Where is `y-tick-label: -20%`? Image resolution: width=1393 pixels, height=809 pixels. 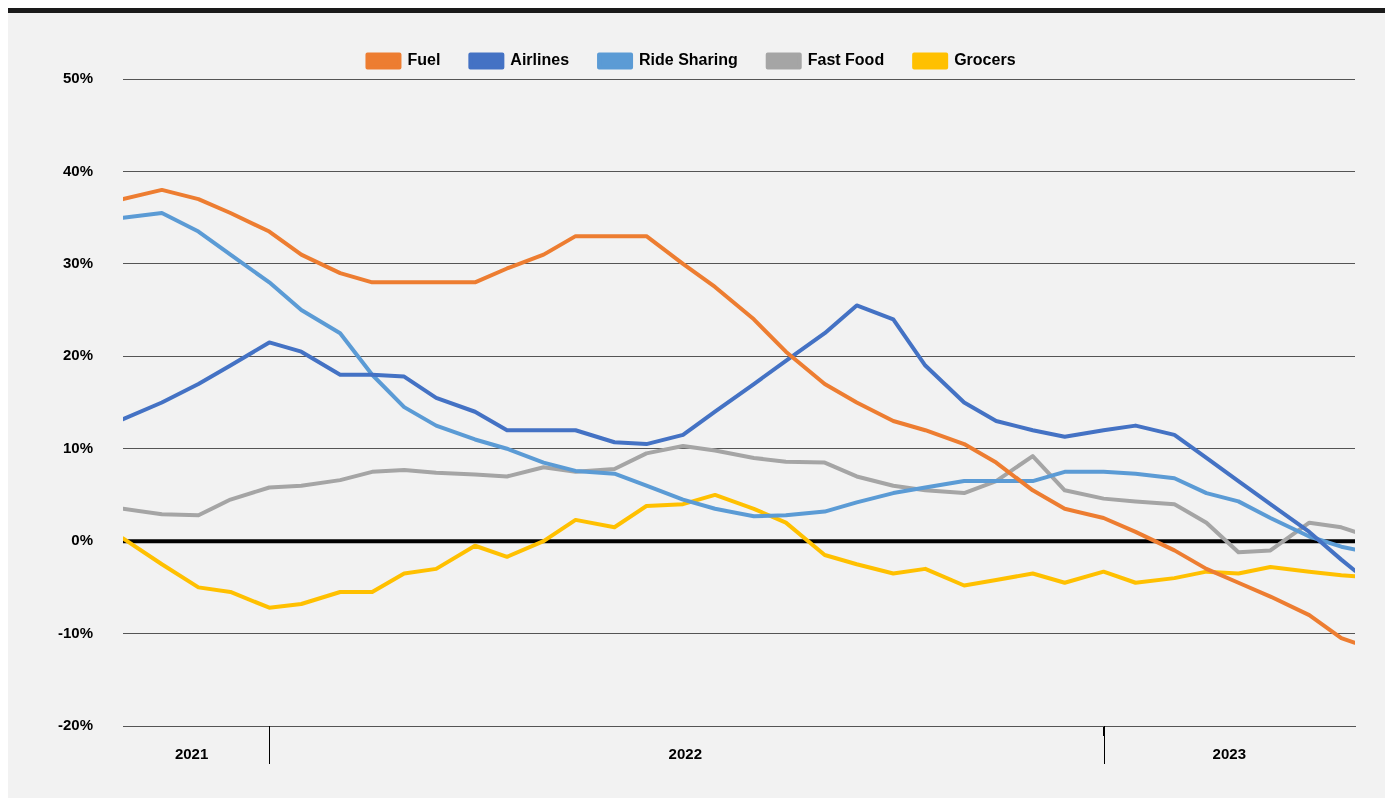
y-tick-label: -20% is located at coordinates (75, 725).